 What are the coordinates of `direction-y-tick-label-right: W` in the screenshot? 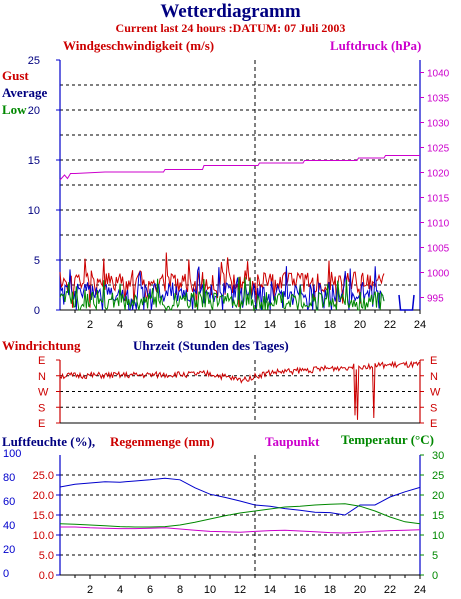 It's located at (435, 393).